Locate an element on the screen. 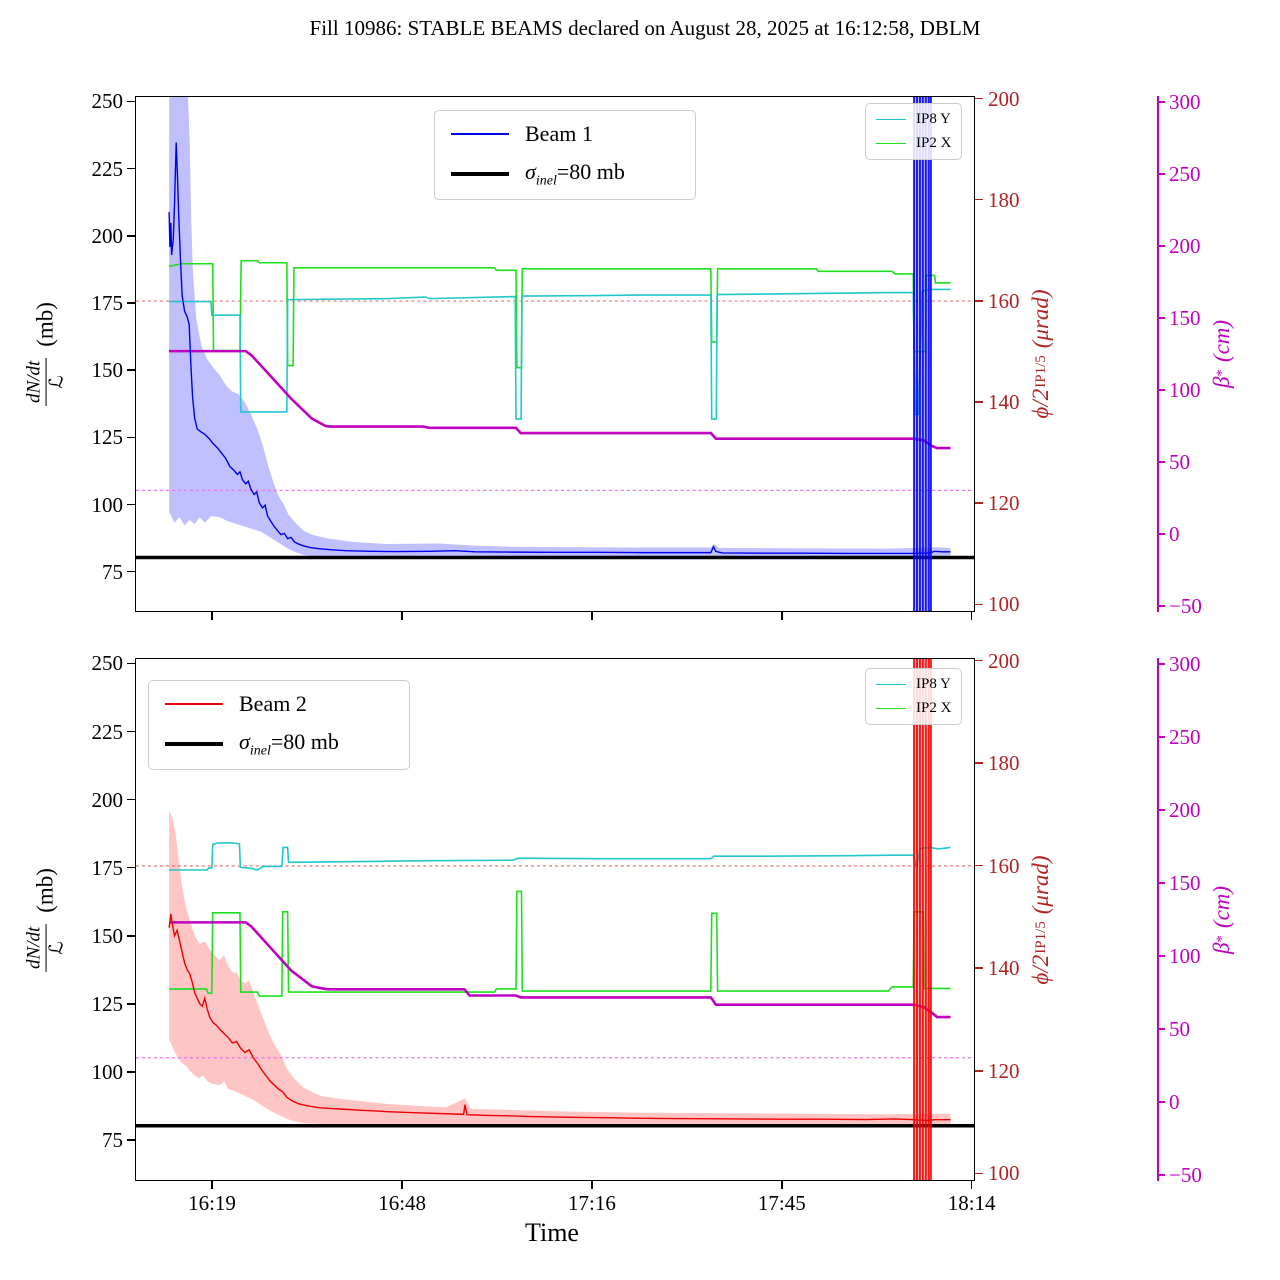 The image size is (1280, 1280). beta-star-line is located at coordinates (560, 970).